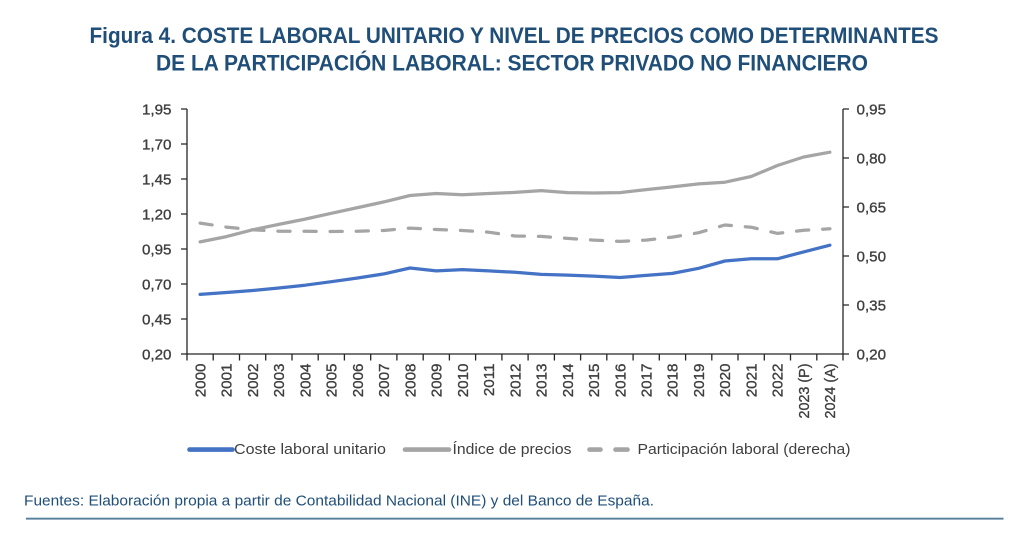  Describe the element at coordinates (200, 381) in the screenshot. I see `svg-text: 2000` at that location.